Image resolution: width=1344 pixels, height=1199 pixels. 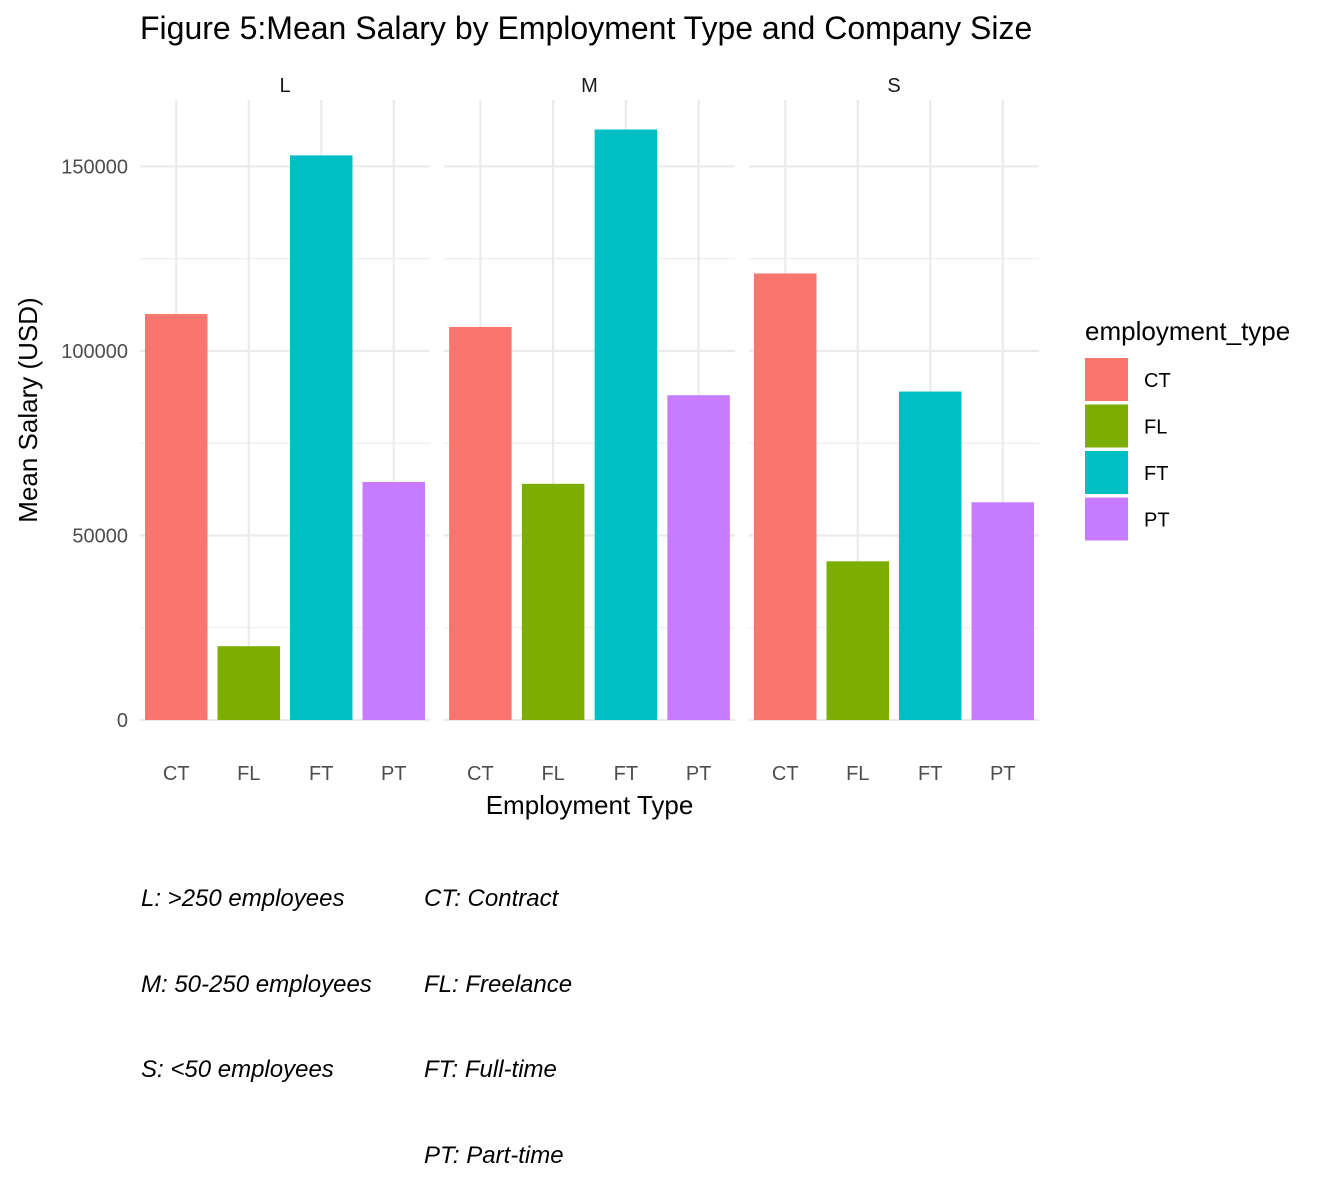 I want to click on y-axis-label: Mean Salary (USD), so click(x=28, y=409).